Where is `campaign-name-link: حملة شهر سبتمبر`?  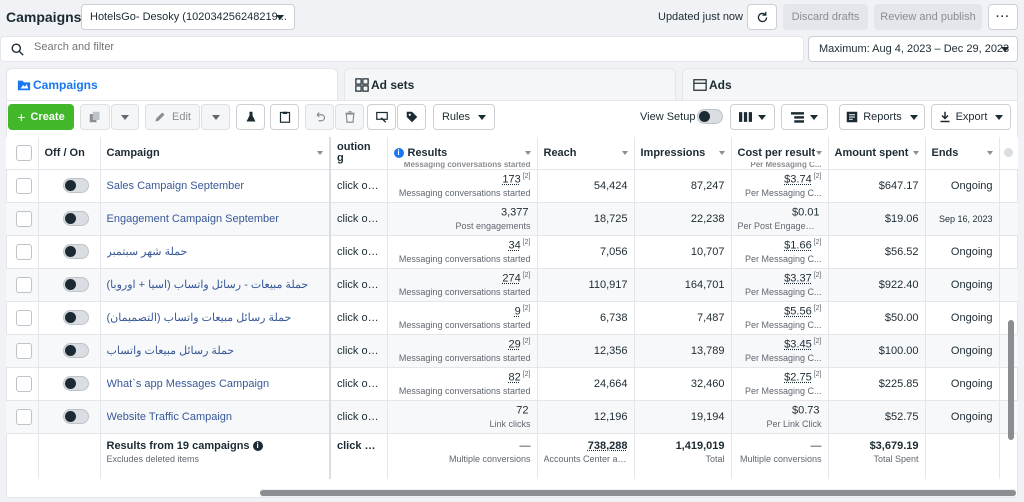 campaign-name-link: حملة شهر سبتمبر is located at coordinates (147, 252).